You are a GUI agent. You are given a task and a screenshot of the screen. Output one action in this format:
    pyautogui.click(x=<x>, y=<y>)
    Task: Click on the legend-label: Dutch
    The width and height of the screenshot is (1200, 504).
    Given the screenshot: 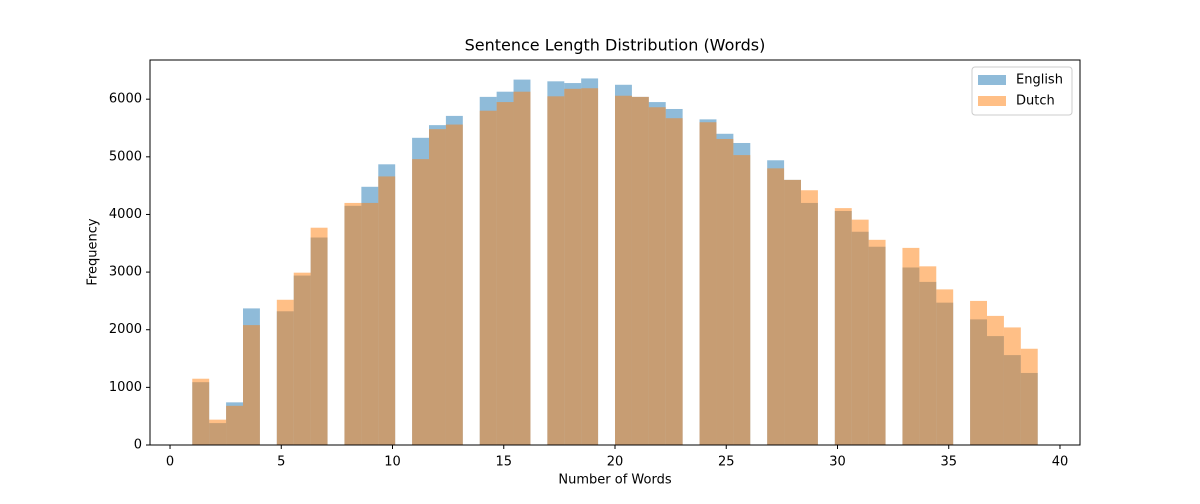 What is the action you would take?
    pyautogui.click(x=1035, y=101)
    